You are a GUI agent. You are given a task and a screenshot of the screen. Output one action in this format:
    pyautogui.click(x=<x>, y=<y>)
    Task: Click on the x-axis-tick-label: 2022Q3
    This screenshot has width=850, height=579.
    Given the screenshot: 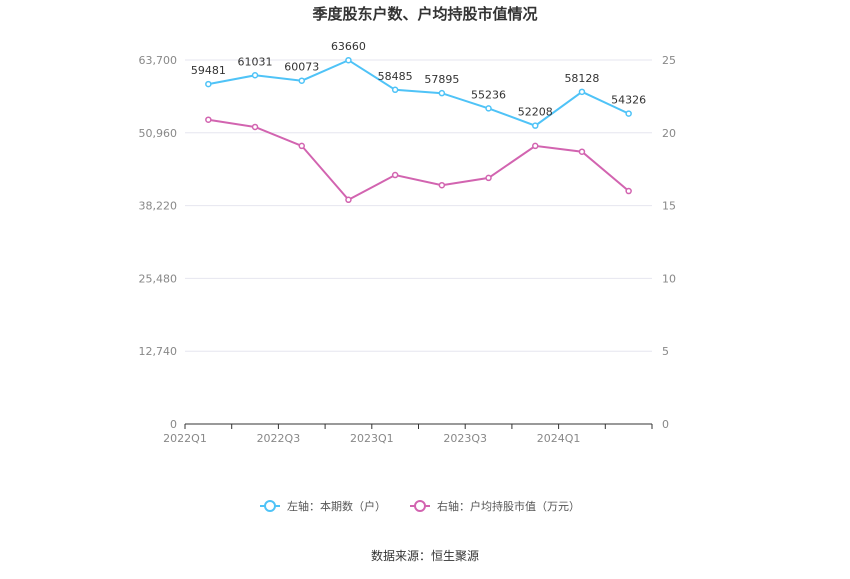 What is the action you would take?
    pyautogui.click(x=279, y=438)
    